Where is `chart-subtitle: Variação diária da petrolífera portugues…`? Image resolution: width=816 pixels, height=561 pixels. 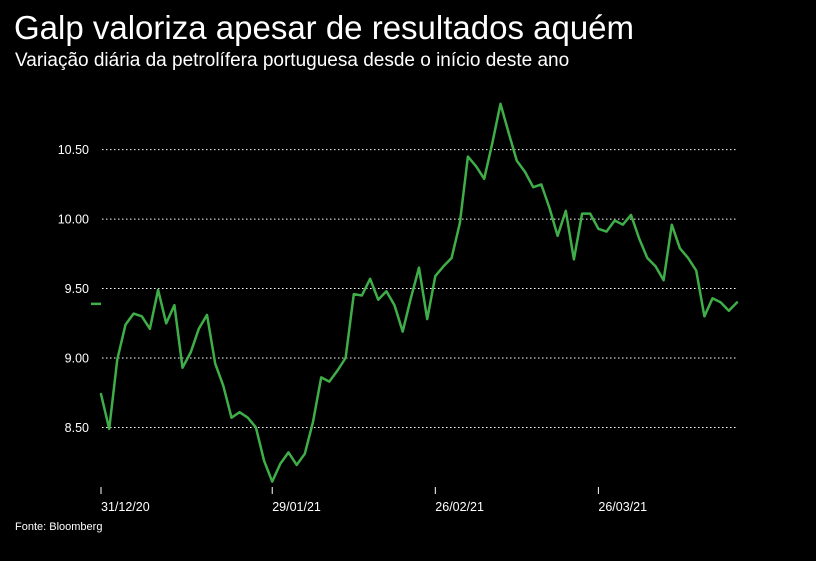
chart-subtitle: Variação diária da petrolífera portugues… is located at coordinates (292, 60).